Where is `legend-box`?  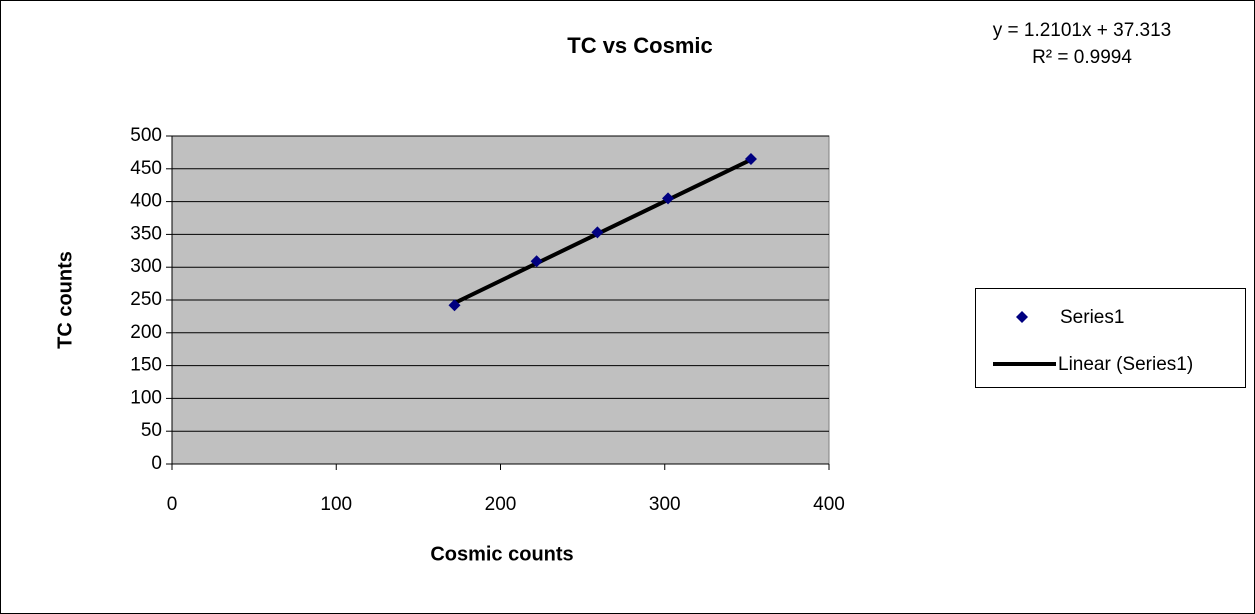
legend-box is located at coordinates (1110, 338).